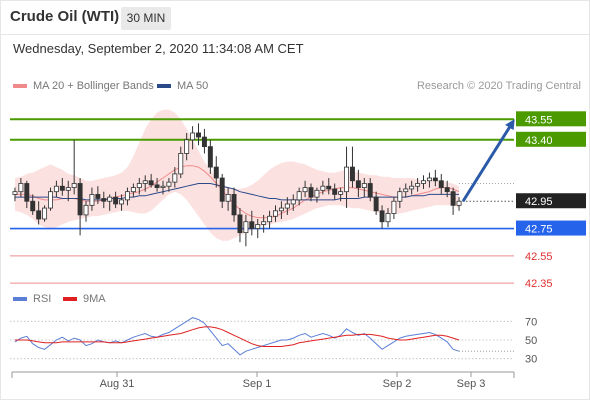 The height and width of the screenshot is (400, 590). I want to click on instrument-title: Crude Oil (WTI), so click(65, 16).